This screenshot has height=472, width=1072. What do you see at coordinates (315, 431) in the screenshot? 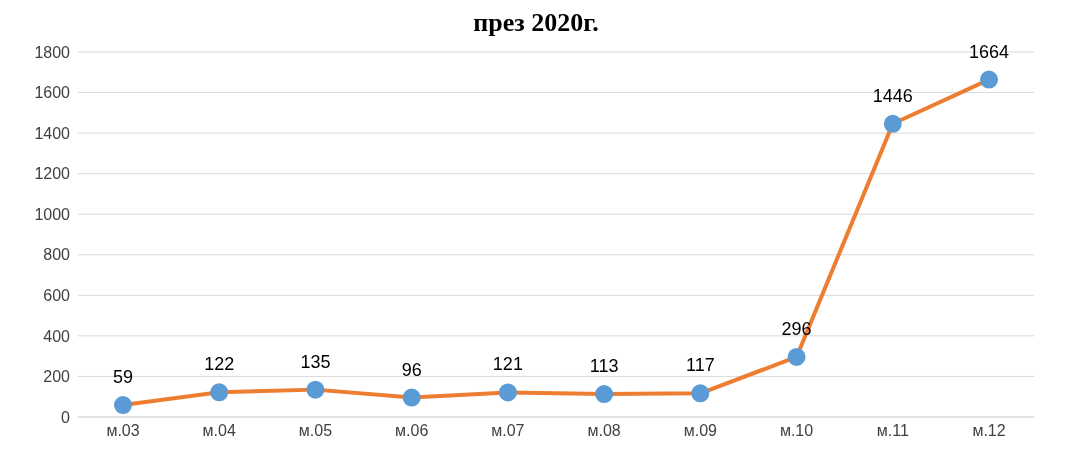
I see `x-tick-label: м.05` at bounding box center [315, 431].